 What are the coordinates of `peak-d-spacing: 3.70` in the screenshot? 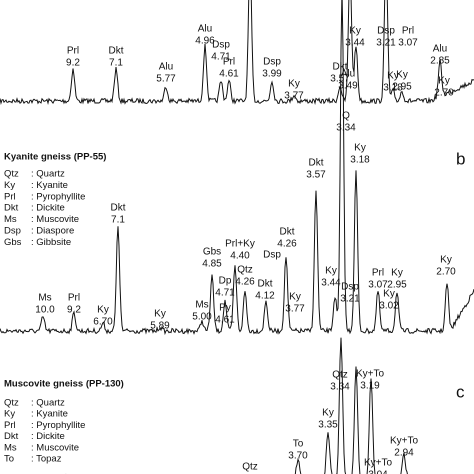 It's located at (298, 456).